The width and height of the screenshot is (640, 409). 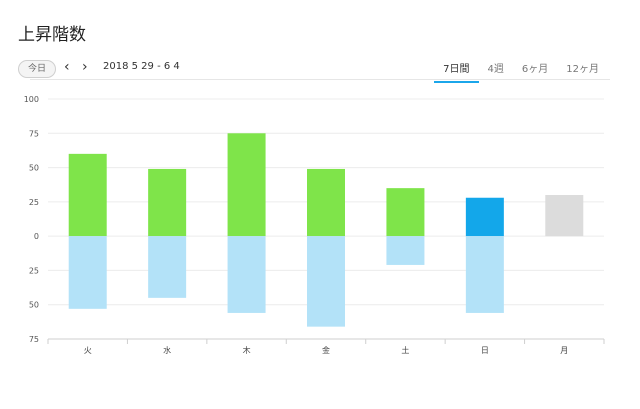 What do you see at coordinates (405, 350) in the screenshot?
I see `x-tick-label: 土` at bounding box center [405, 350].